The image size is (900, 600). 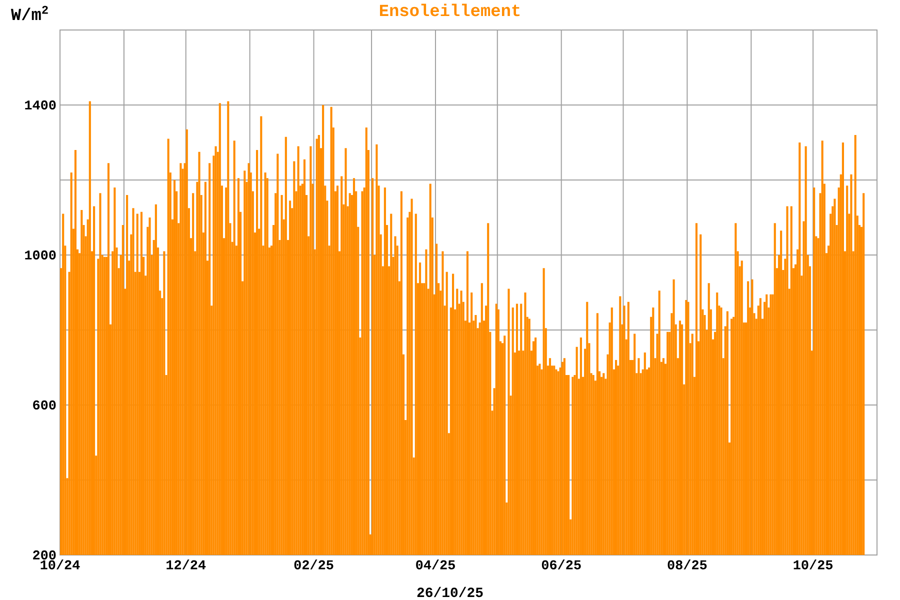 I want to click on x-tick-label: 04/25, so click(x=435, y=565).